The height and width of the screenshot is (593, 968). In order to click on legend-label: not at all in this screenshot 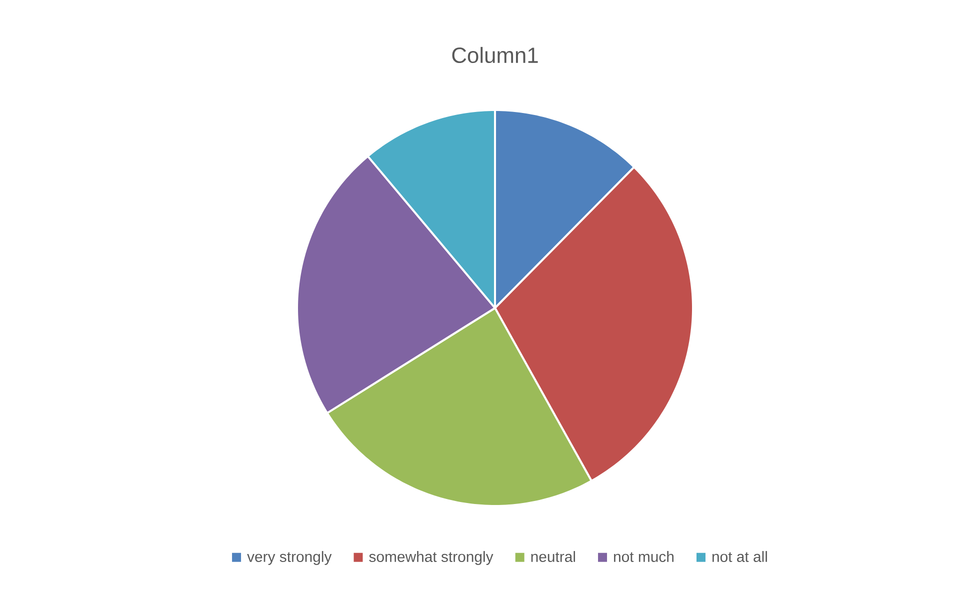, I will do `click(739, 556)`.